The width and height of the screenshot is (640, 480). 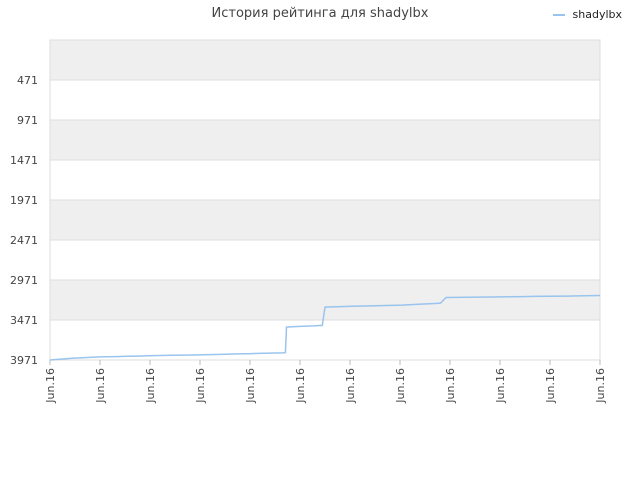 I want to click on y-axis: 471 971 1471 1971 2471 2971 3471 3971, so click(x=24, y=220).